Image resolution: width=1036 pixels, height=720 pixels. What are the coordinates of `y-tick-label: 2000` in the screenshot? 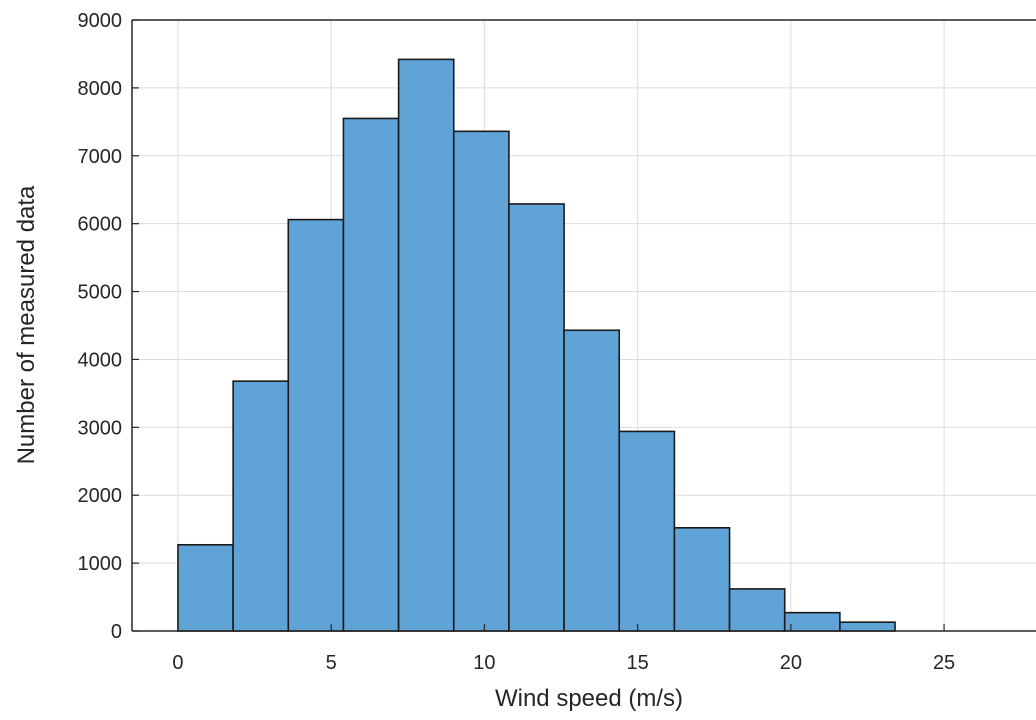 It's located at (100, 496).